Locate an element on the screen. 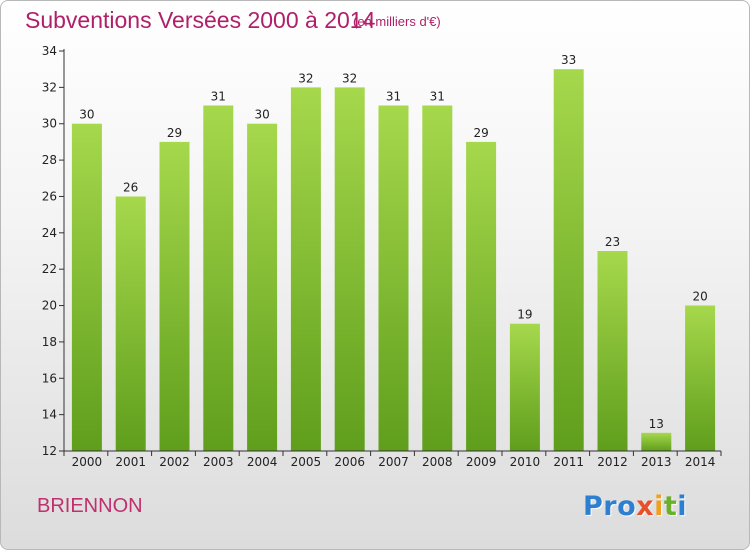  value-label-2003: 31 is located at coordinates (218, 97).